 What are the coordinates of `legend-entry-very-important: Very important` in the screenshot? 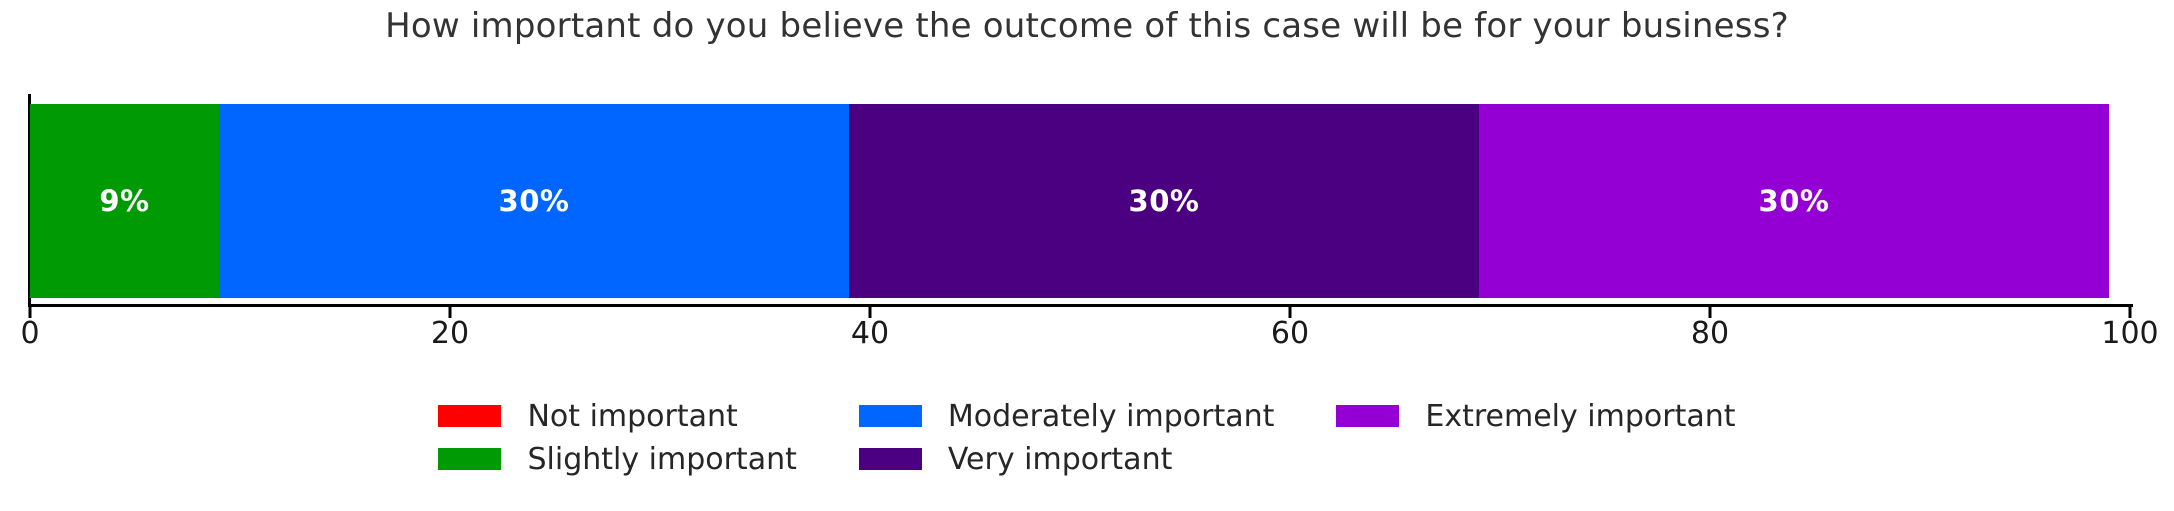 It's located at (1066, 459).